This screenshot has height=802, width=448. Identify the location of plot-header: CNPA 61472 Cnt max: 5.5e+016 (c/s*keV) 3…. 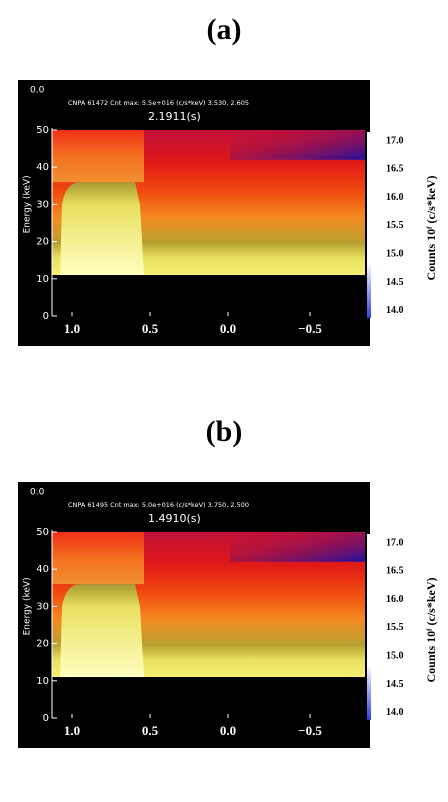
(158, 103).